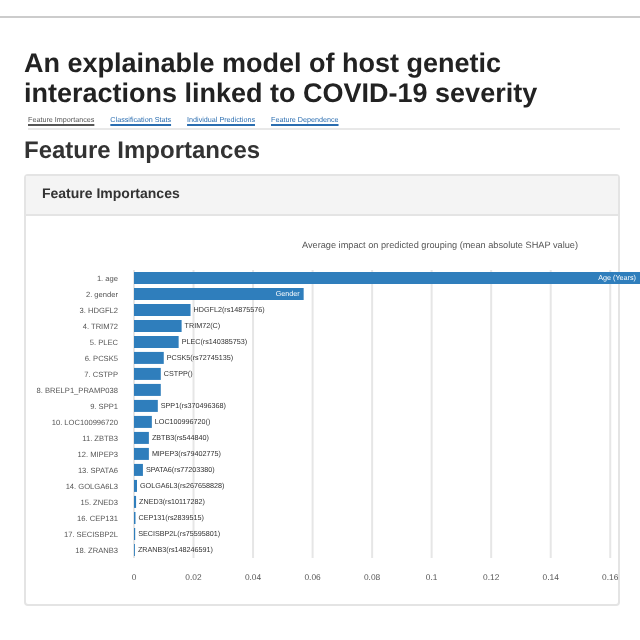 Image resolution: width=640 pixels, height=640 pixels. Describe the element at coordinates (142, 150) in the screenshot. I see `chart-subtitle: Feature Importances` at that location.